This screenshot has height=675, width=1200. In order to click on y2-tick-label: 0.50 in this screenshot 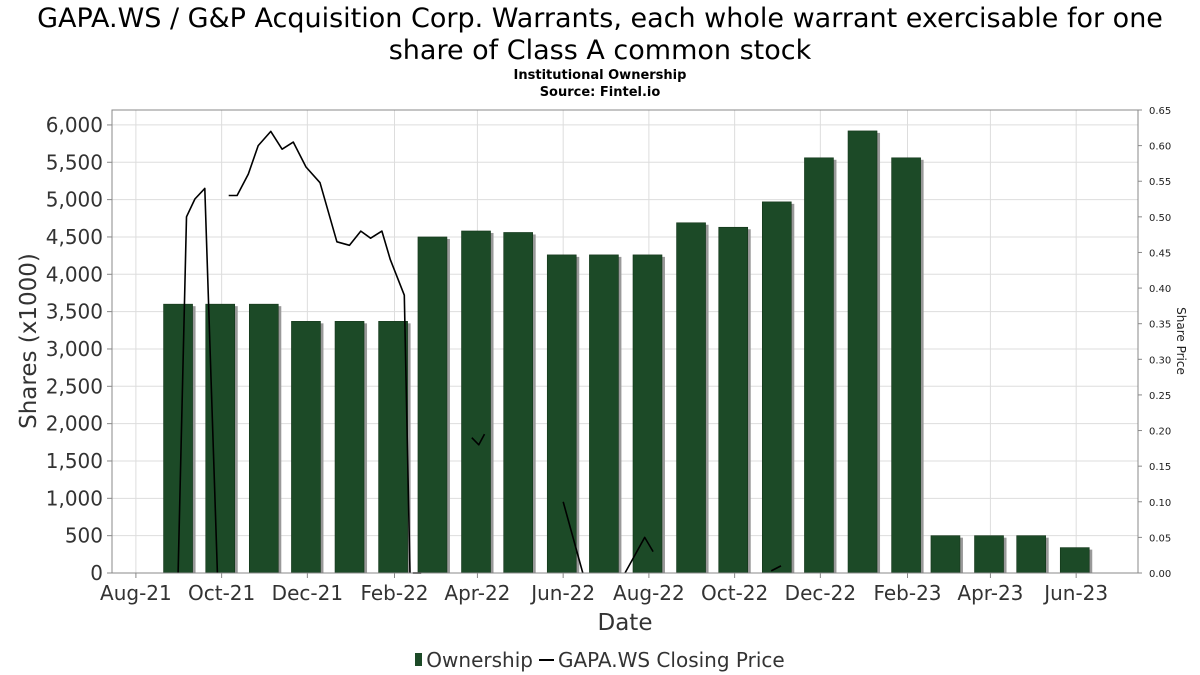, I will do `click(1160, 218)`.